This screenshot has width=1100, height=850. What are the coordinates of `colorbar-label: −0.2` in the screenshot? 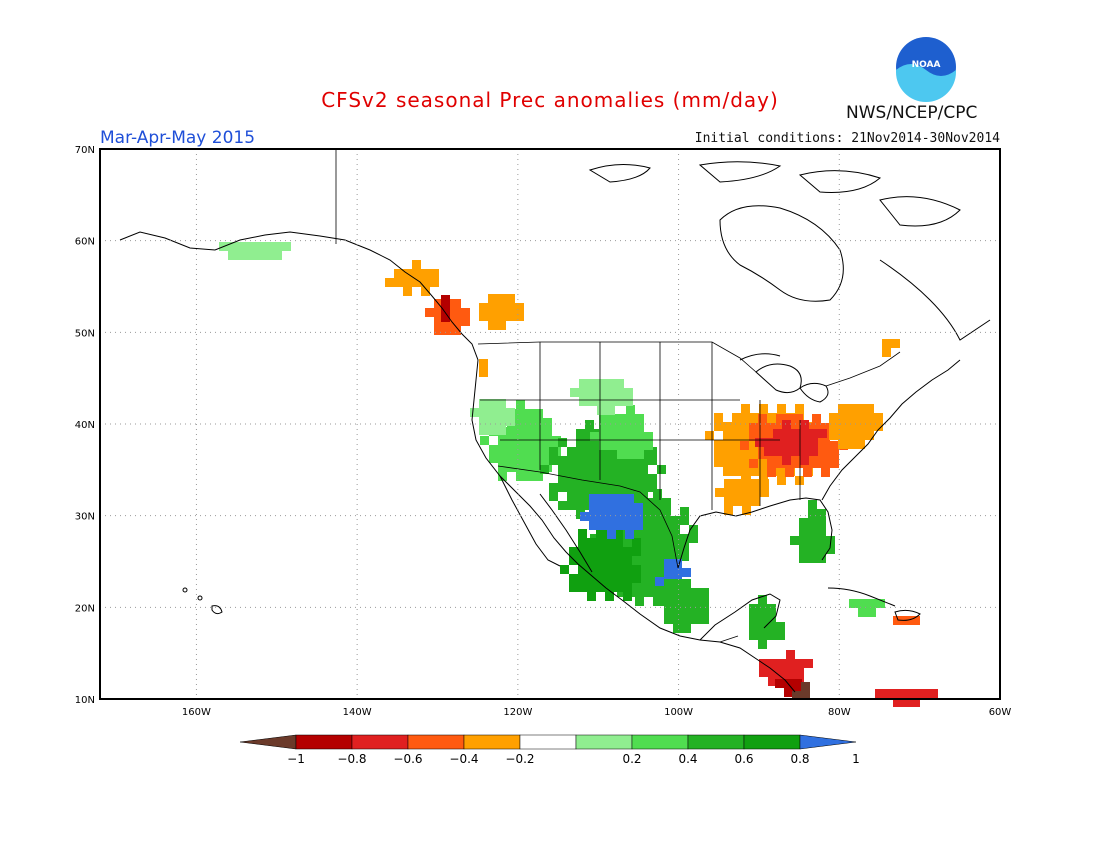 It's located at (519, 759).